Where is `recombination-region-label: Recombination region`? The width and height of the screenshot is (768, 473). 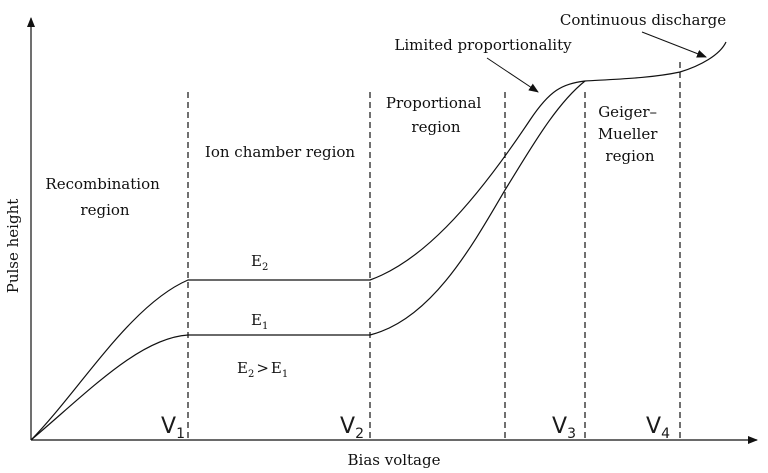 recombination-region-label: Recombination region is located at coordinates (104, 197).